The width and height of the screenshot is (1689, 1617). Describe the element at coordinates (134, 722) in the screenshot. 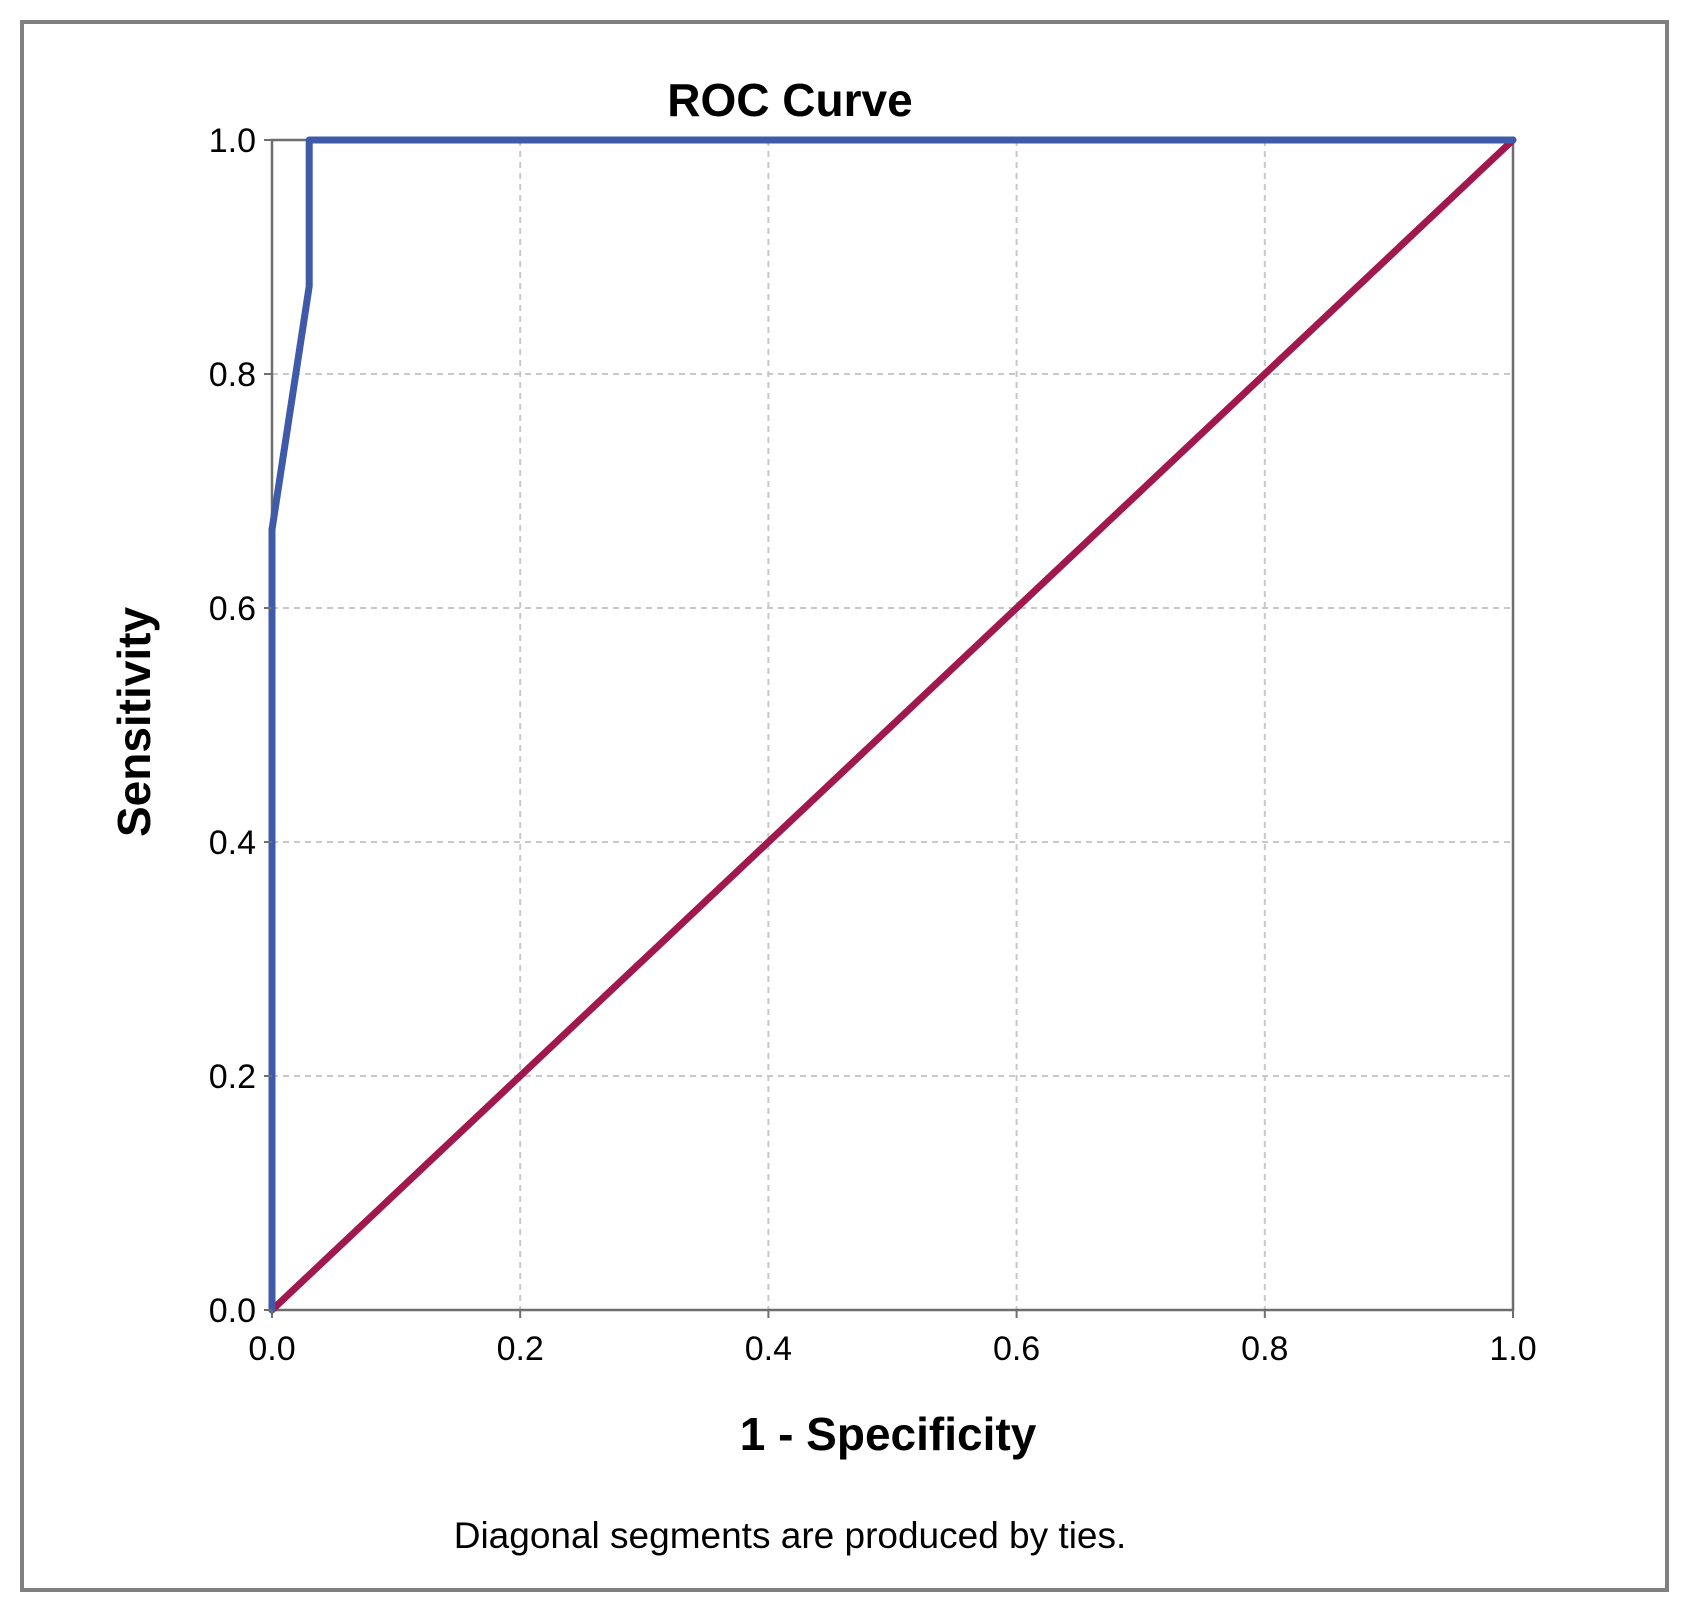

I see `y-axis-title: Sensitivity` at that location.